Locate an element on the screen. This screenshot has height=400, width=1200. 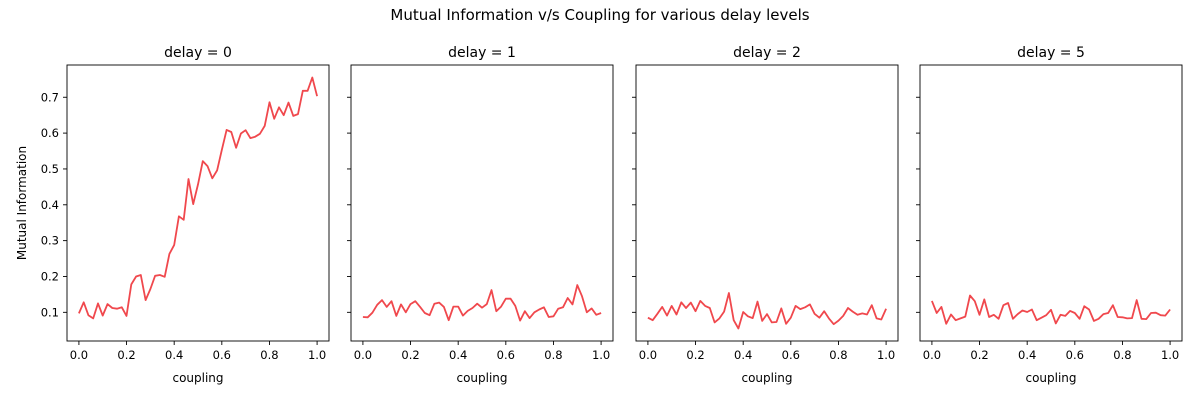
subplot-title: delay = 0 is located at coordinates (198, 53).